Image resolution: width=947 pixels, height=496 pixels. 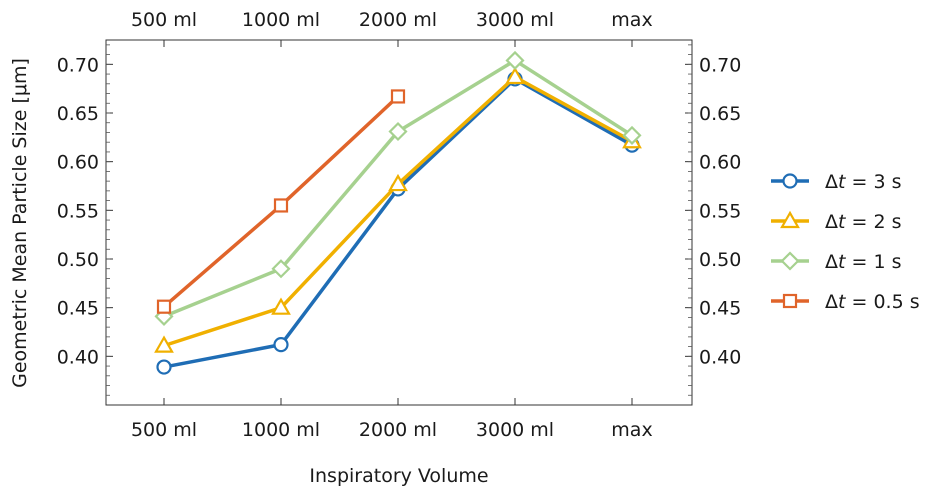 What do you see at coordinates (720, 211) in the screenshot?
I see `y-tick-label-right: 0.55` at bounding box center [720, 211].